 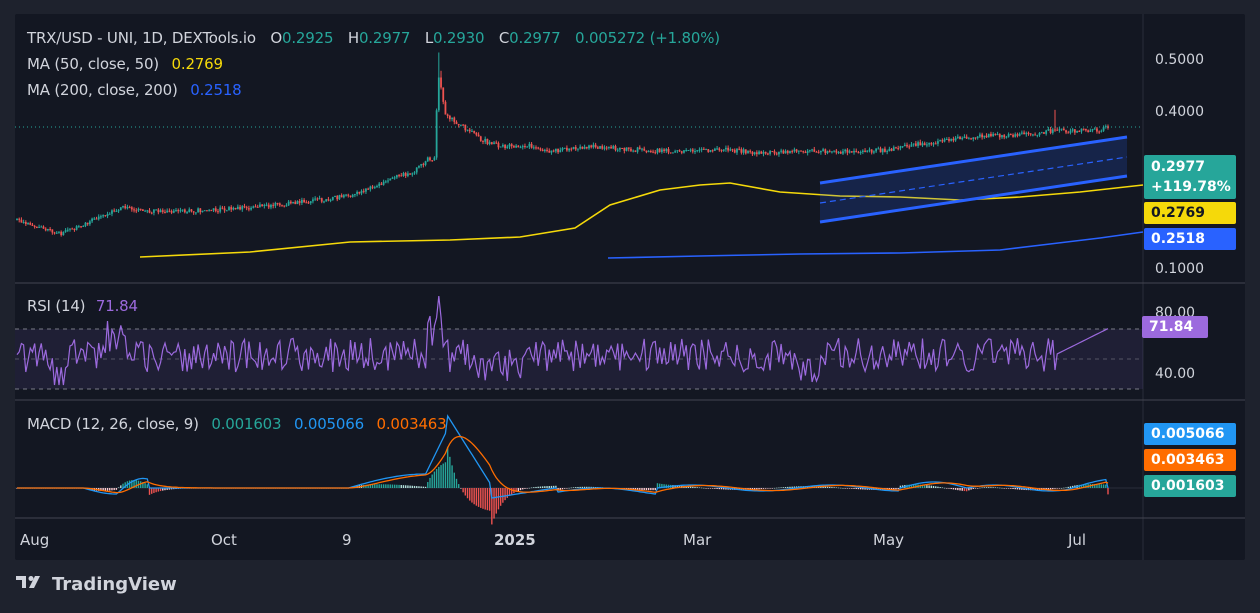 What do you see at coordinates (535, 38) in the screenshot?
I see `close-value: 0.2977` at bounding box center [535, 38].